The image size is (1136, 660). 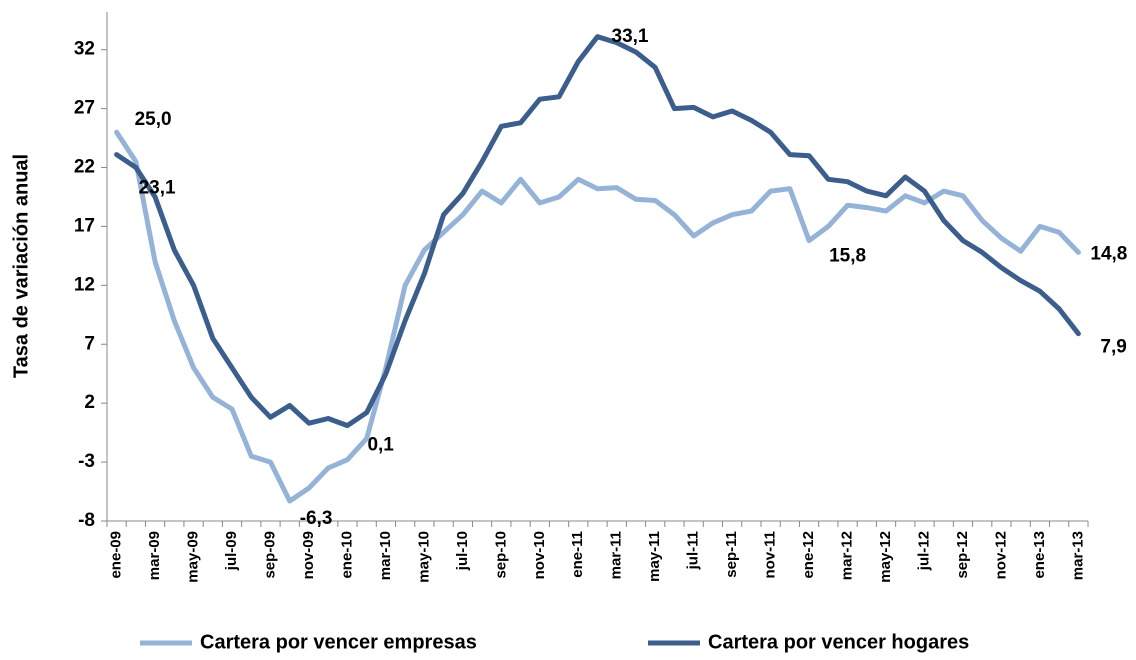 I want to click on x-tick-label: nov-12, so click(x=1000, y=555).